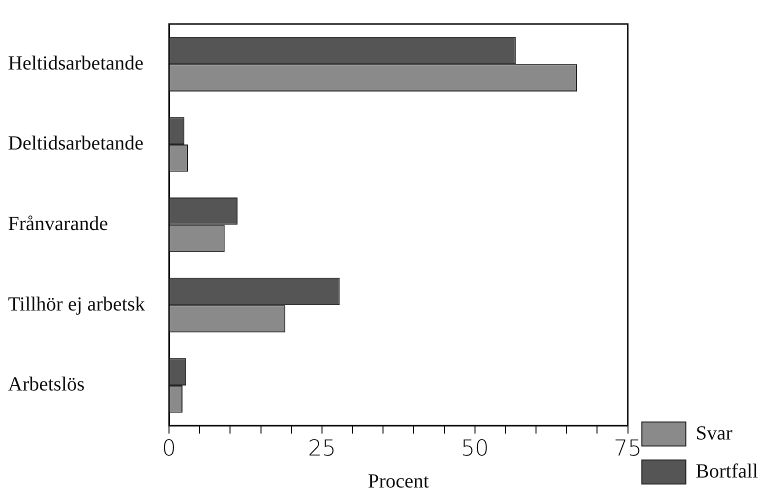 The image size is (772, 502). What do you see at coordinates (727, 471) in the screenshot?
I see `legend-label: Bortfall` at bounding box center [727, 471].